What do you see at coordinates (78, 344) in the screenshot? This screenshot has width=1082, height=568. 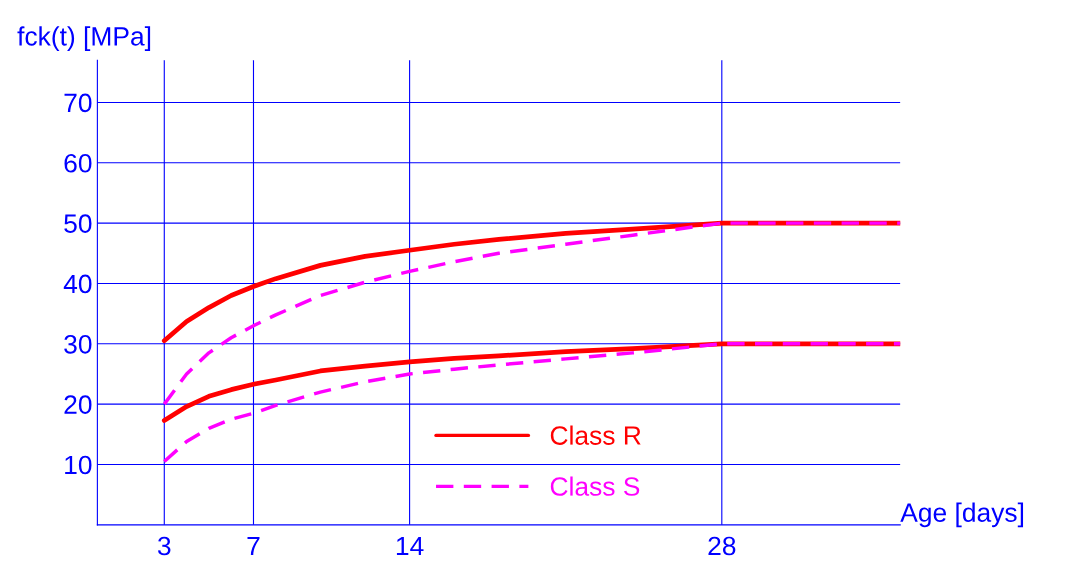 I see `y-tick-label: 30` at bounding box center [78, 344].